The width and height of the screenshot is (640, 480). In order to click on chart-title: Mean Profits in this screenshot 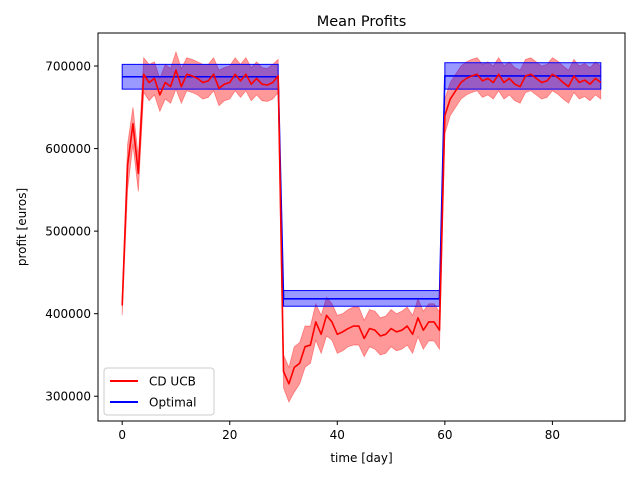, I will do `click(362, 22)`.